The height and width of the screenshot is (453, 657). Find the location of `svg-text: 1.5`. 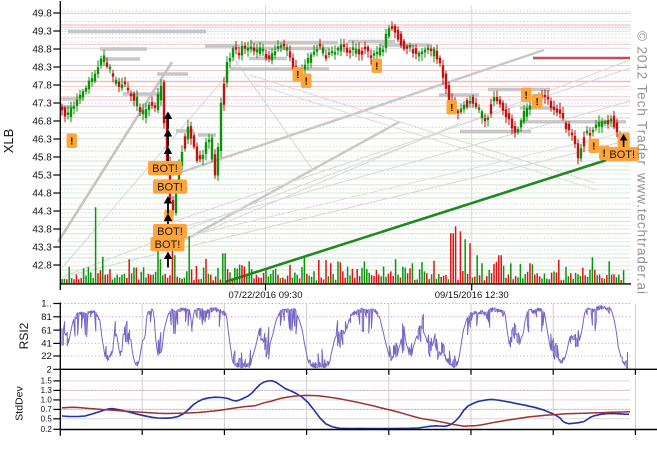

svg-text: 1.5 is located at coordinates (47, 381).